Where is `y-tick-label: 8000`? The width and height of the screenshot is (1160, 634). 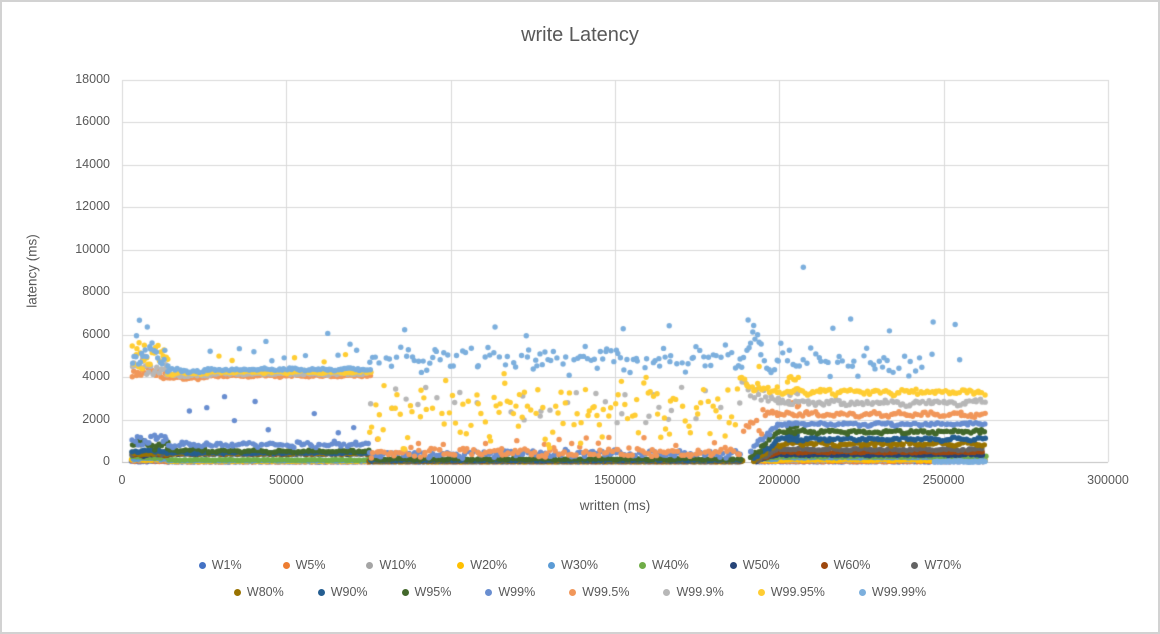
y-tick-label: 8000 is located at coordinates (96, 291).